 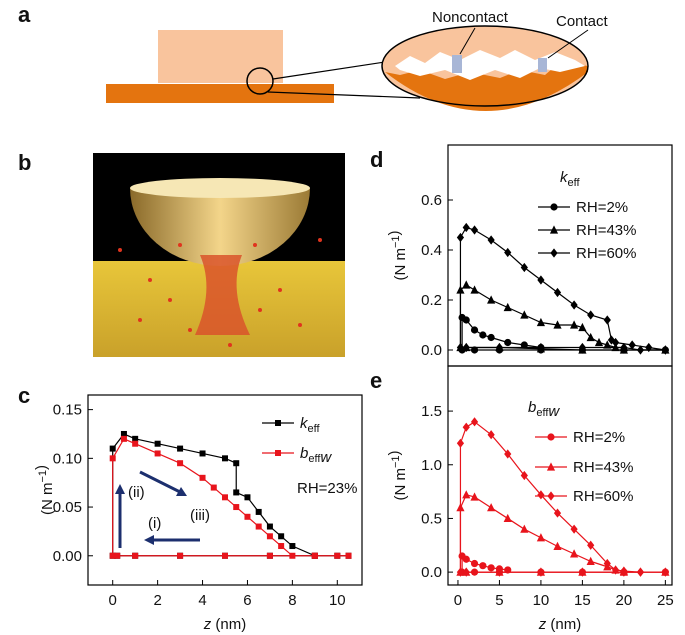 I want to click on panel-b-image, so click(x=219, y=255).